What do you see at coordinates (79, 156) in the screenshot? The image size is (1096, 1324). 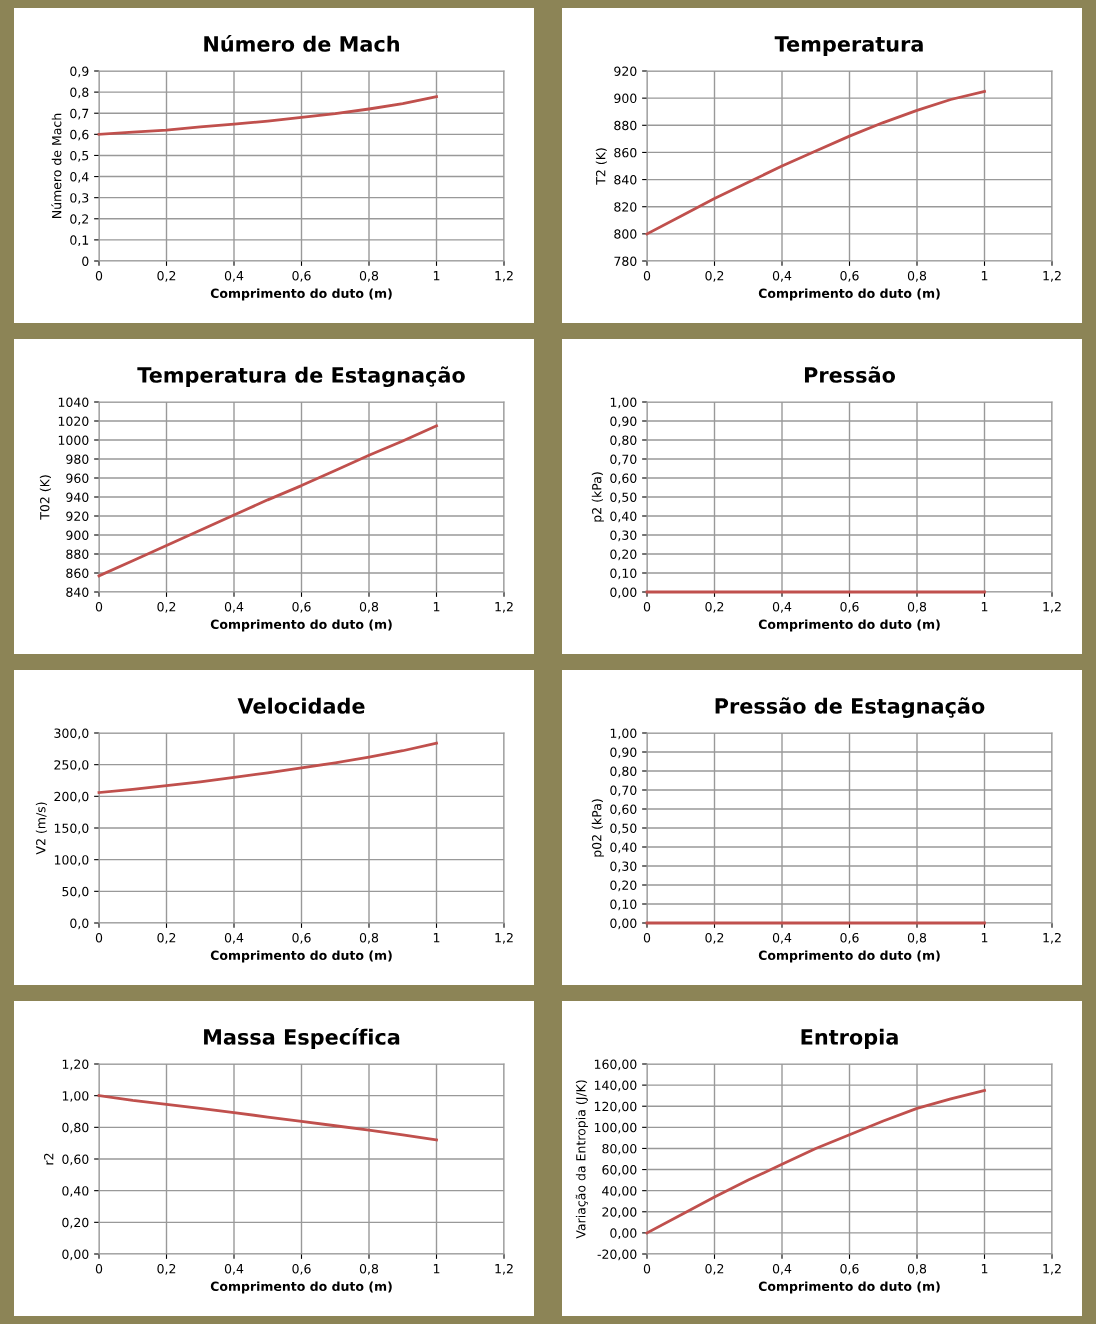 I see `y-tick-label: 0,5` at bounding box center [79, 156].